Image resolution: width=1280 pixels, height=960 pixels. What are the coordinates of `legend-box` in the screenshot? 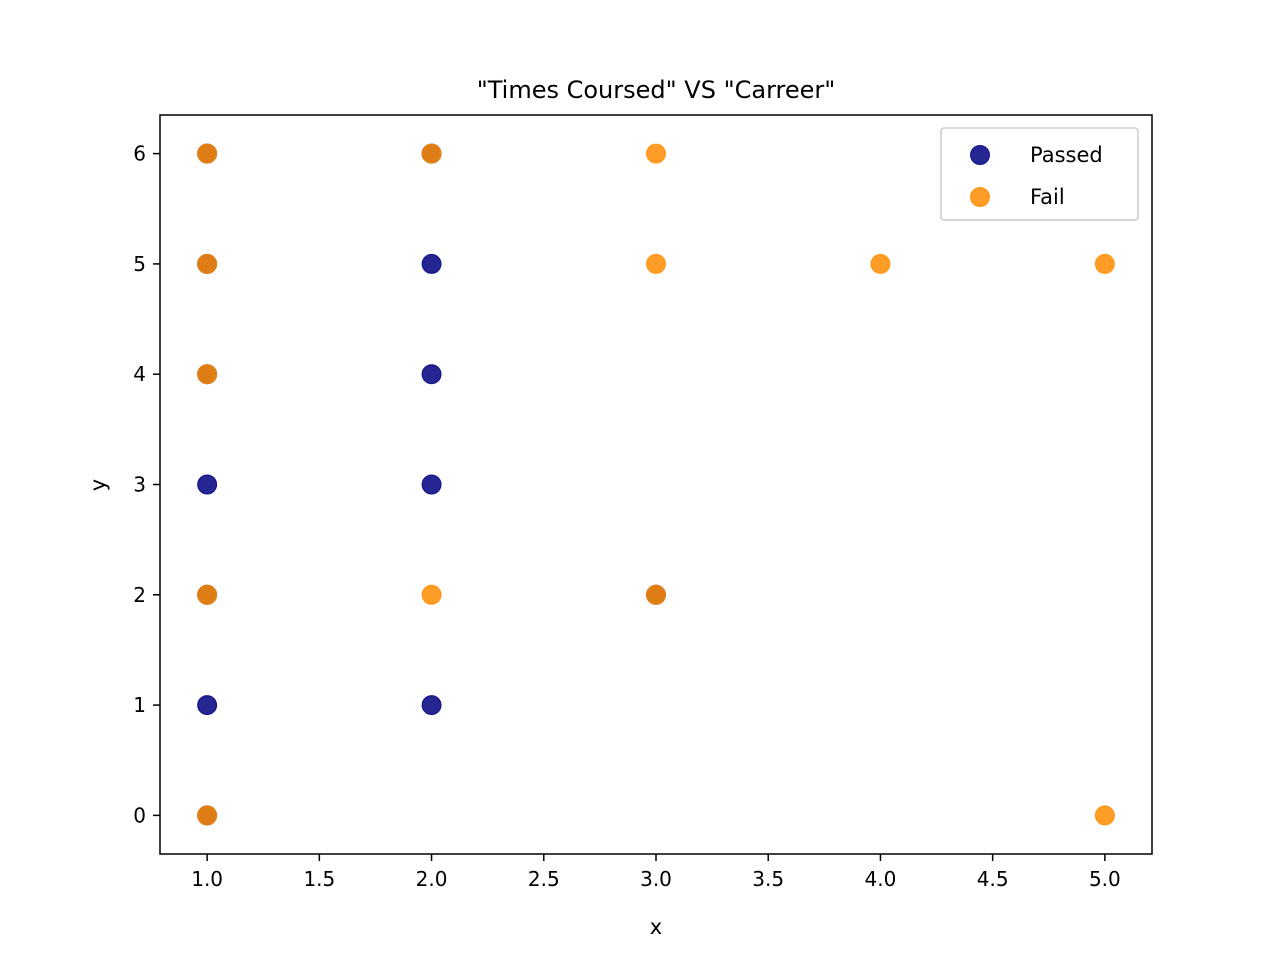 It's located at (1039, 174).